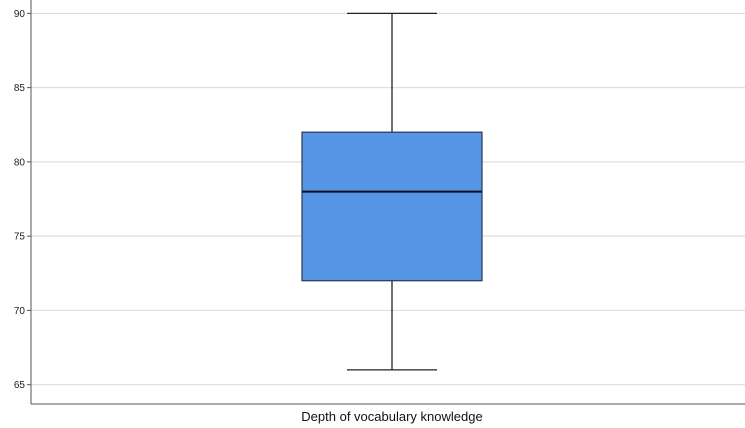 This screenshot has height=428, width=745. I want to click on y-tick-label-85: 85, so click(20, 88).